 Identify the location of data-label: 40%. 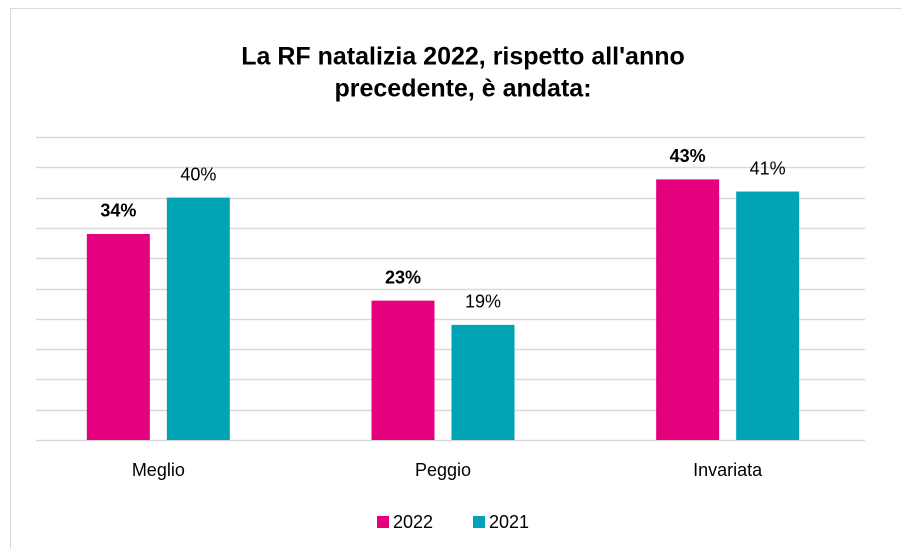
(198, 174).